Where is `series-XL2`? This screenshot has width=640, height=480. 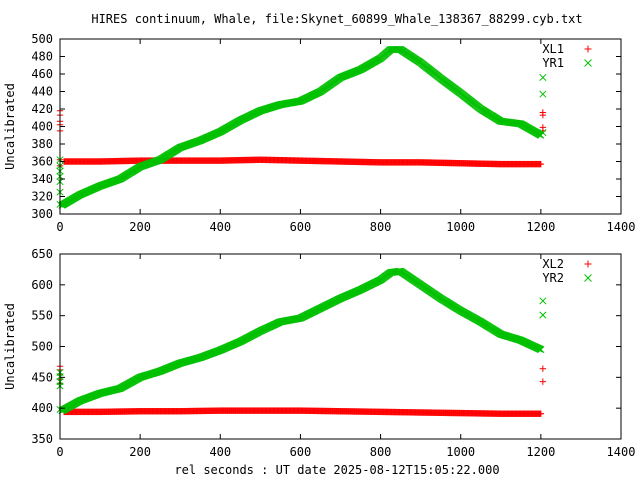
series-XL2 is located at coordinates (301, 390).